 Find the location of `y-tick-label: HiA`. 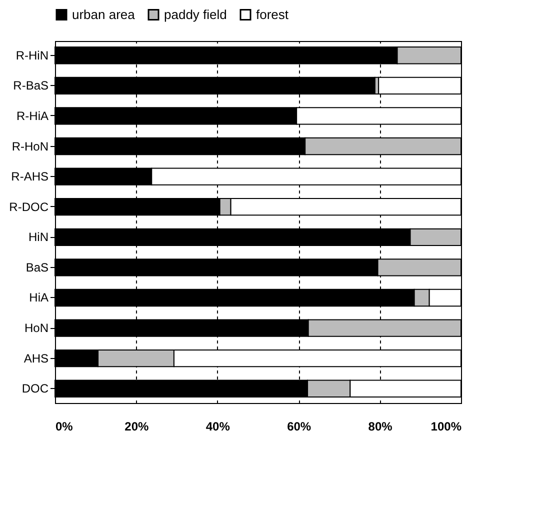

y-tick-label: HiA is located at coordinates (38, 297).